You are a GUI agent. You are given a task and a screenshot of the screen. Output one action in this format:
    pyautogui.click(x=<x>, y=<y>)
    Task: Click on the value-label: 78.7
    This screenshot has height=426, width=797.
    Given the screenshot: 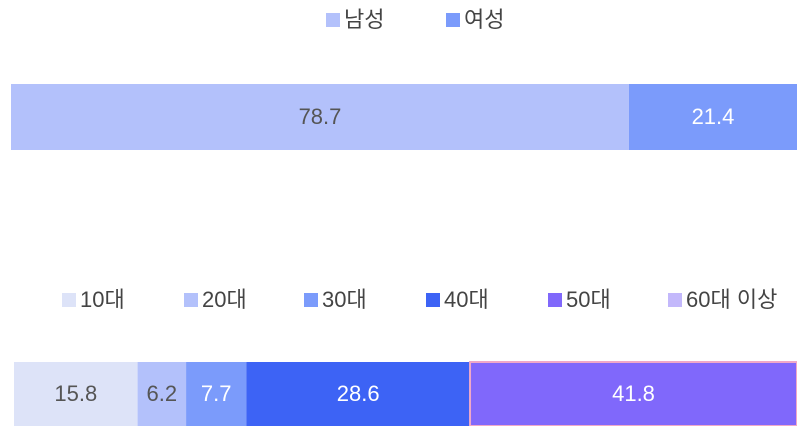 What is the action you would take?
    pyautogui.click(x=320, y=116)
    